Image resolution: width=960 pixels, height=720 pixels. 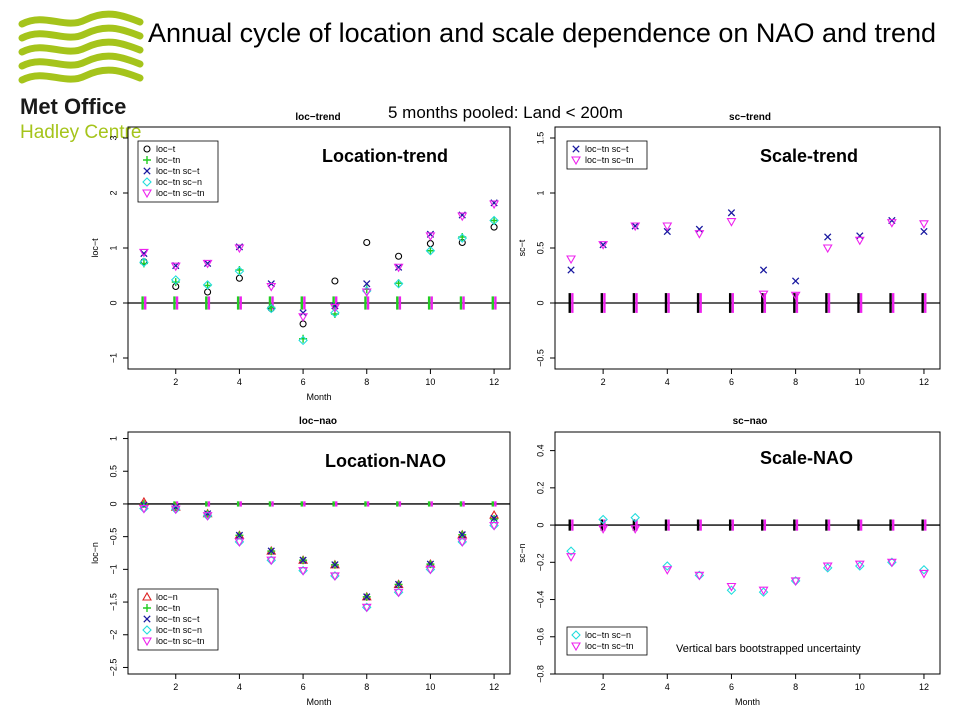 What do you see at coordinates (540, 450) in the screenshot?
I see `y-tick-label: 0.4` at bounding box center [540, 450].